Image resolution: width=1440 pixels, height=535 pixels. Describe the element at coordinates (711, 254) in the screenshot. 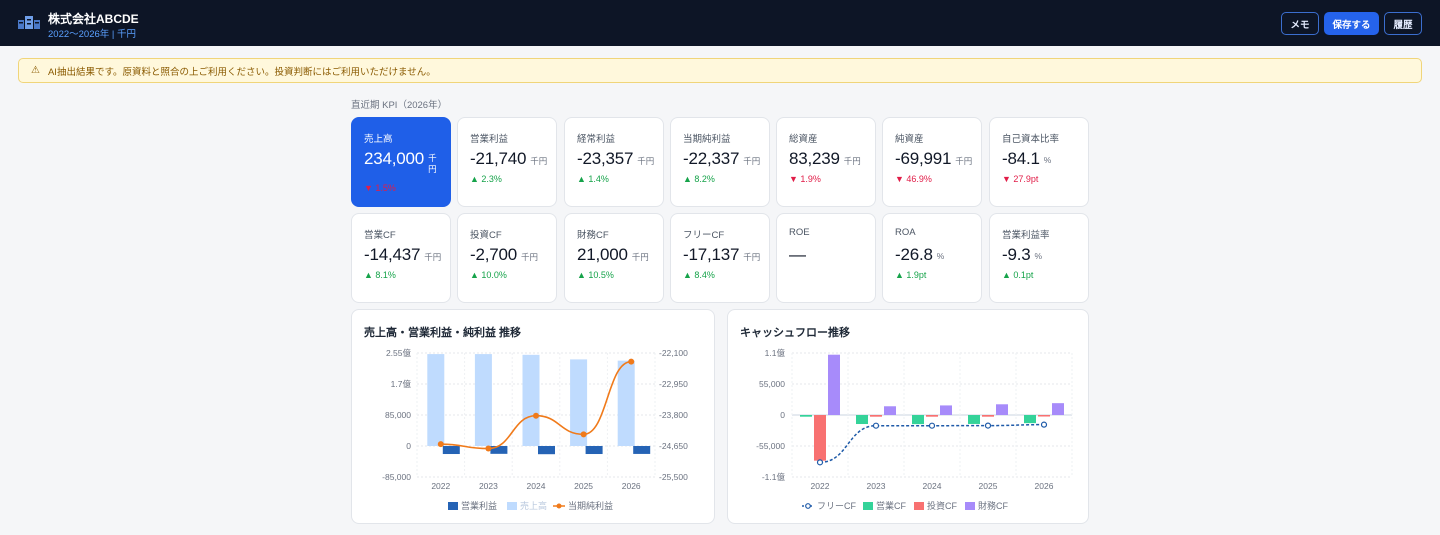

I see `kpi-value: -17,137` at that location.